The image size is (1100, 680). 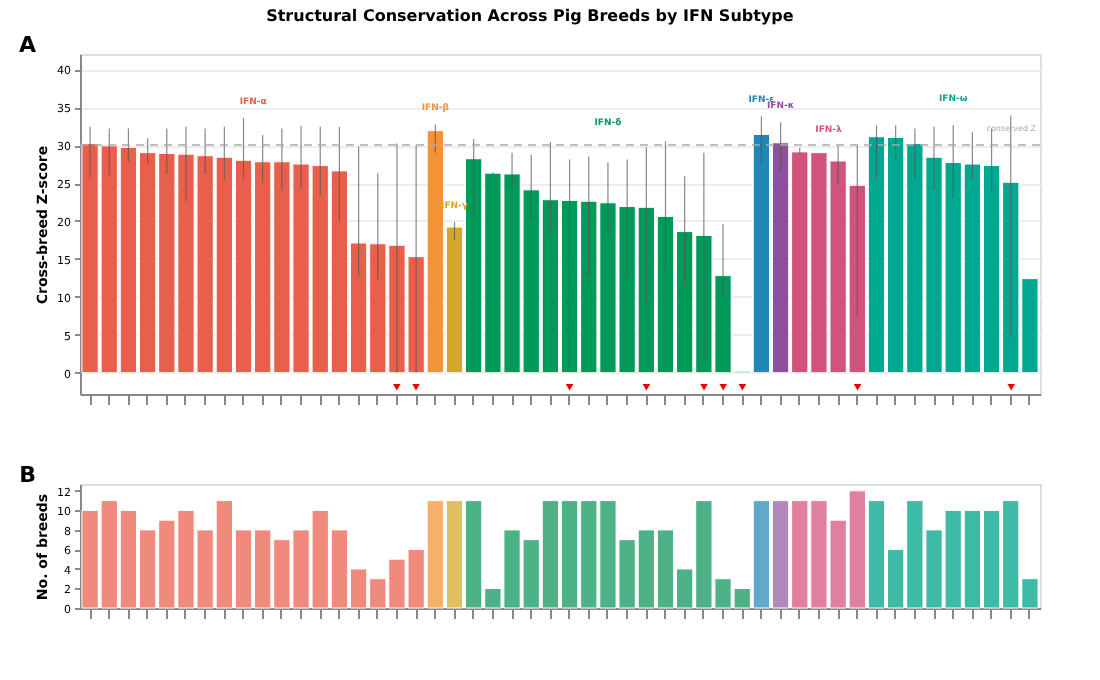 What do you see at coordinates (27, 45) in the screenshot?
I see `text: A` at bounding box center [27, 45].